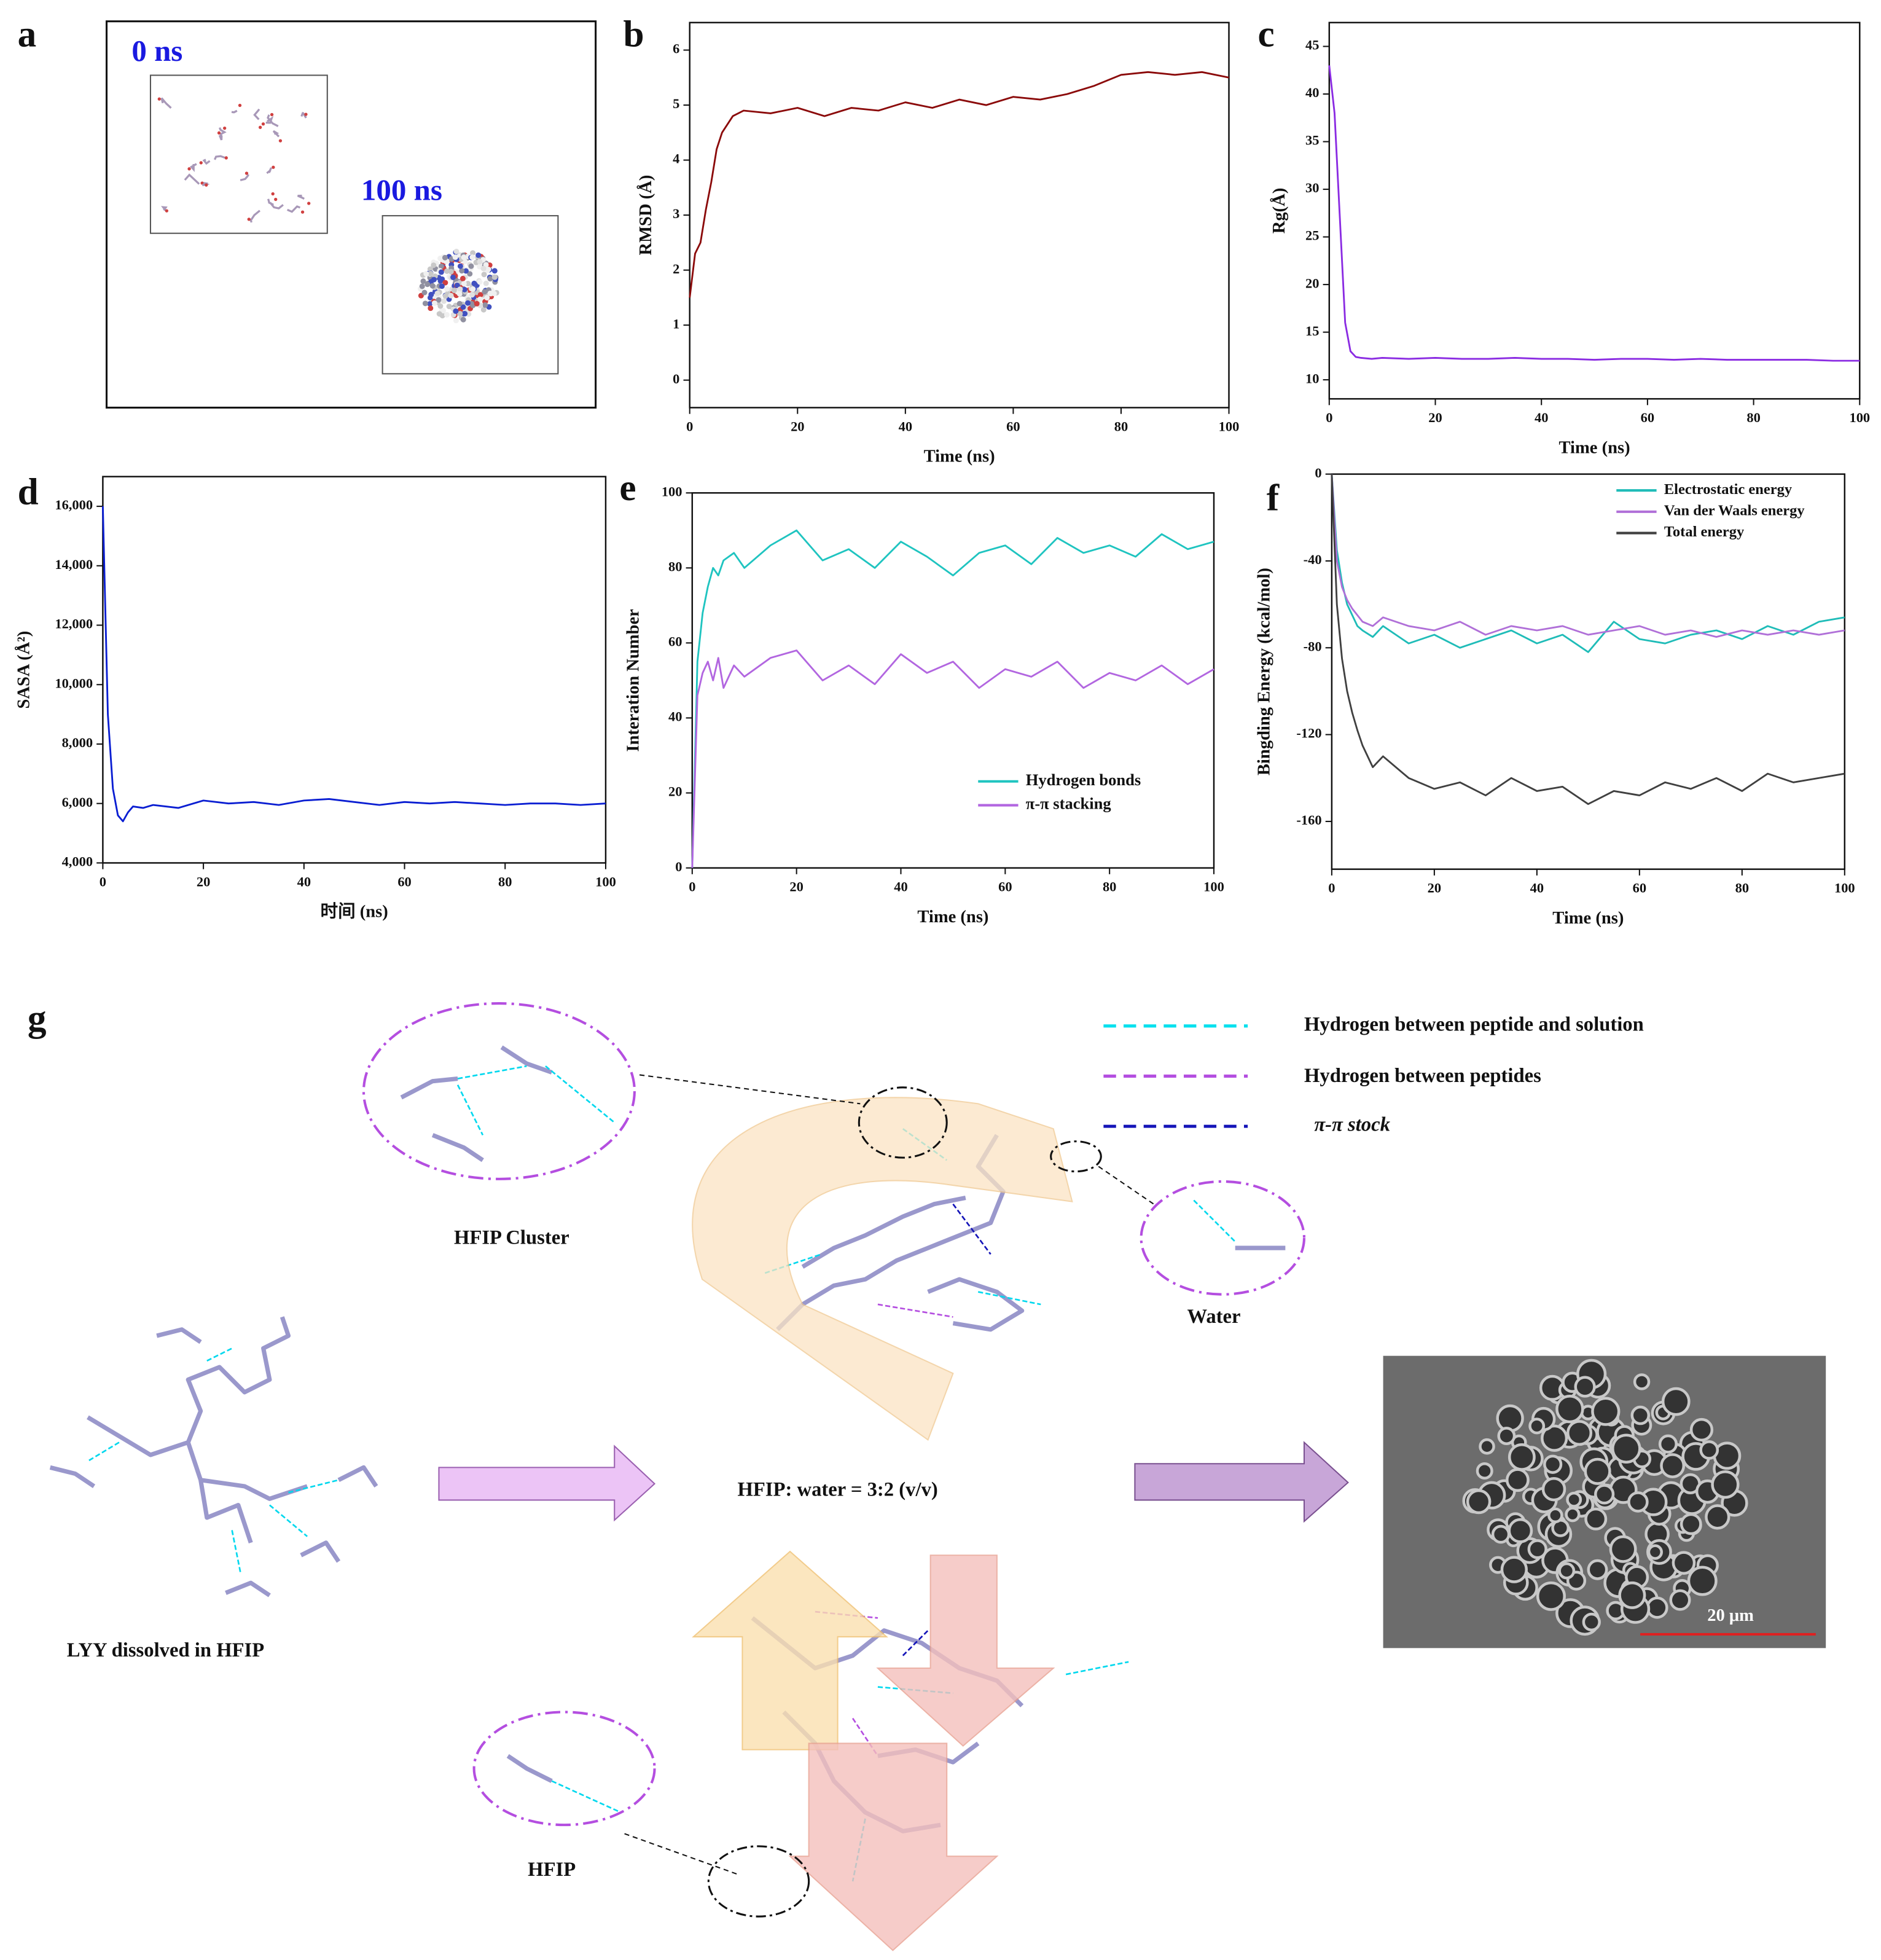  Describe the element at coordinates (74, 683) in the screenshot. I see `y-tick-label: 10,000` at that location.